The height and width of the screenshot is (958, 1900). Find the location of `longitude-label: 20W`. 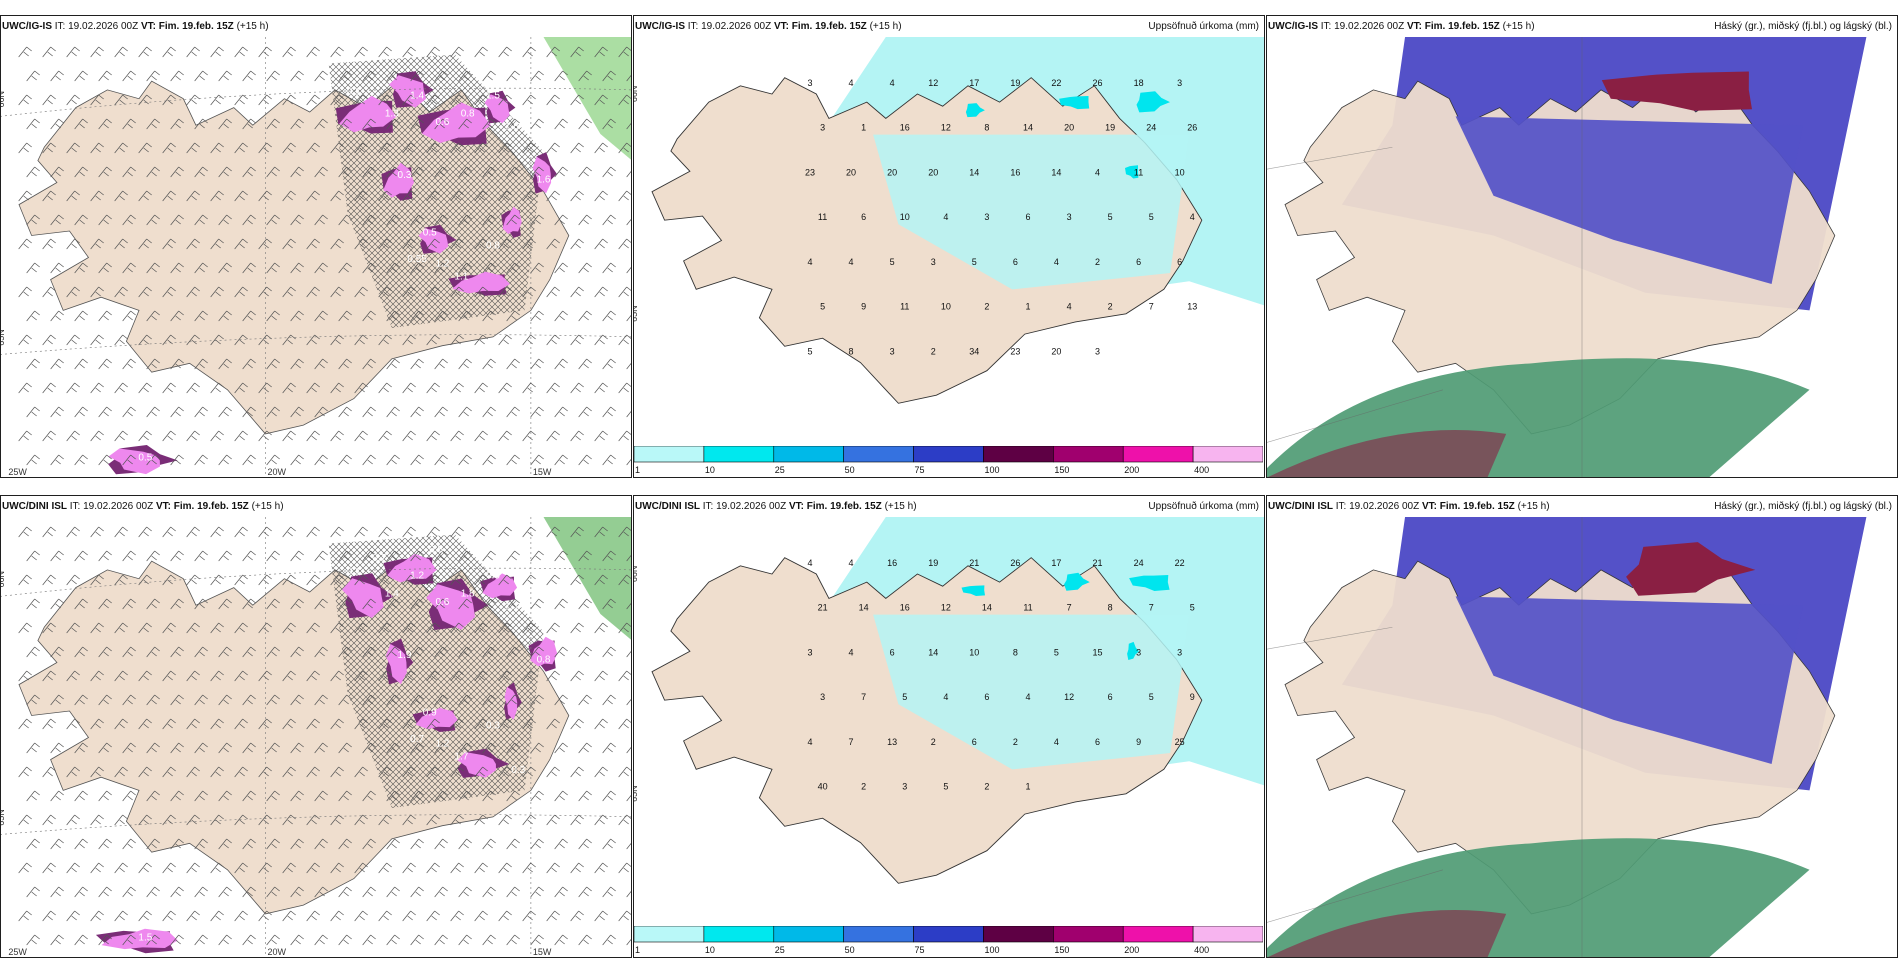

longitude-label: 20W is located at coordinates (276, 952).